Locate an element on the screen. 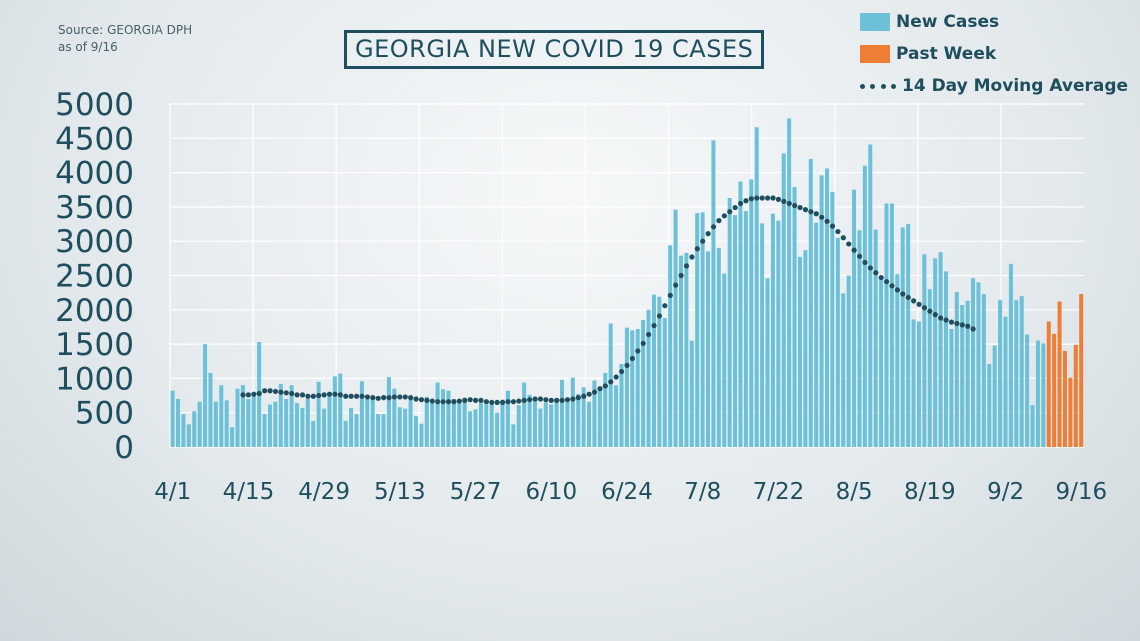  y-tick-label: 2500 is located at coordinates (94, 277).